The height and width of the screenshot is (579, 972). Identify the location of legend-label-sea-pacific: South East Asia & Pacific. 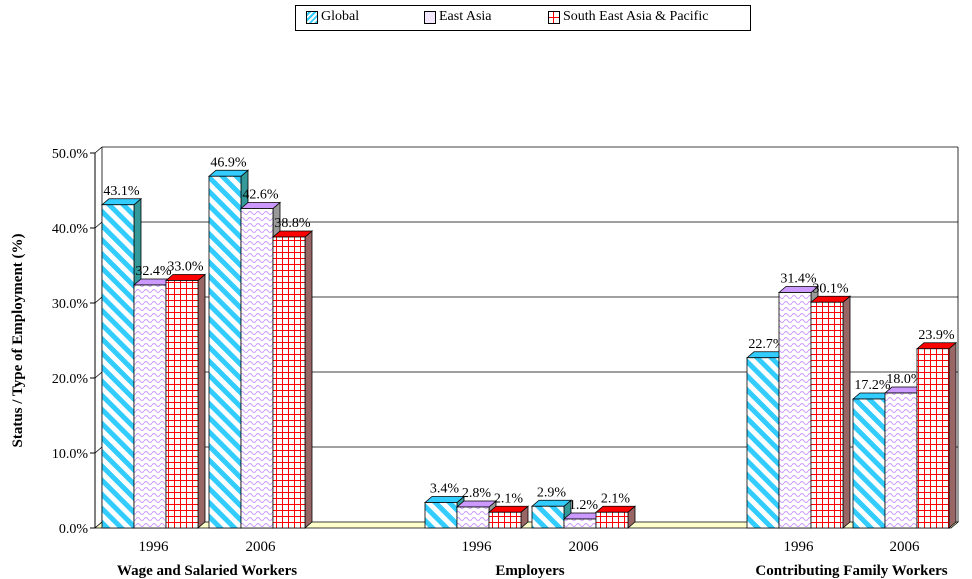
(636, 16).